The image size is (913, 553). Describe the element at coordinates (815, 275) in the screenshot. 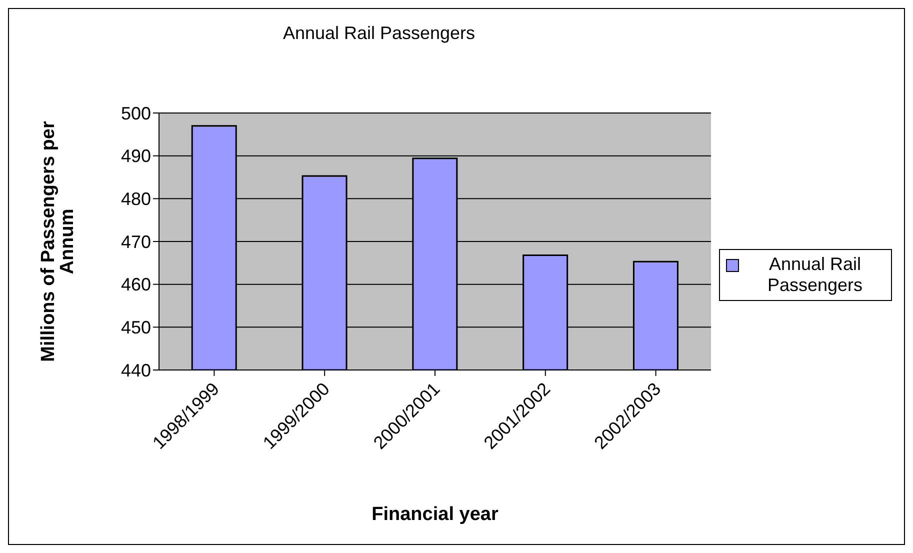

I see `legend-label: Annual Rail Passengers` at that location.